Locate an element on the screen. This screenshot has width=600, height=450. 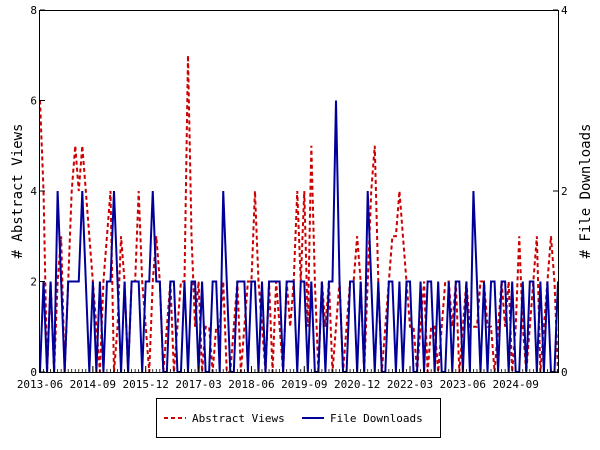
legend: Abstract Views File Downloads is located at coordinates (298, 418).